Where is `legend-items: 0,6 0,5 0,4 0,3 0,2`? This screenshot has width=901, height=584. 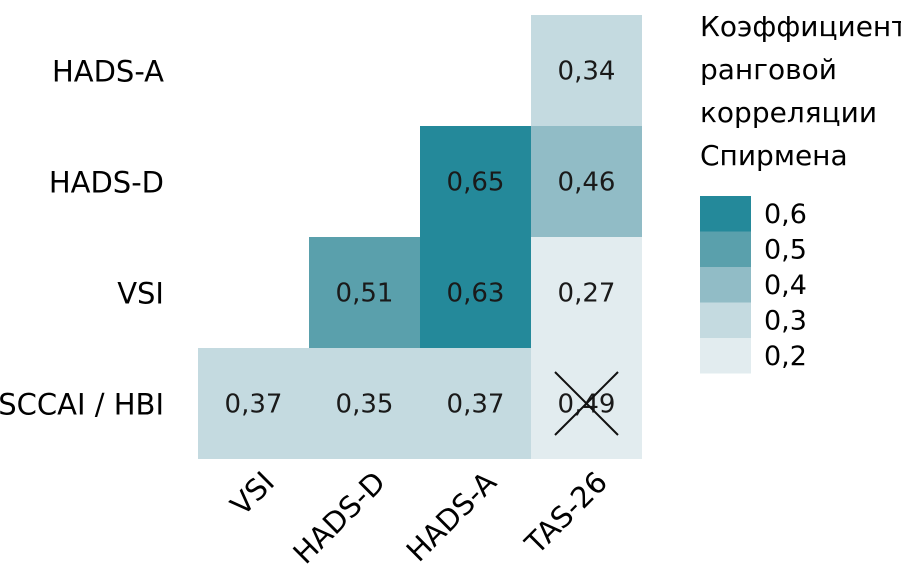
legend-items: 0,6 0,5 0,4 0,3 0,2 is located at coordinates (753, 285).